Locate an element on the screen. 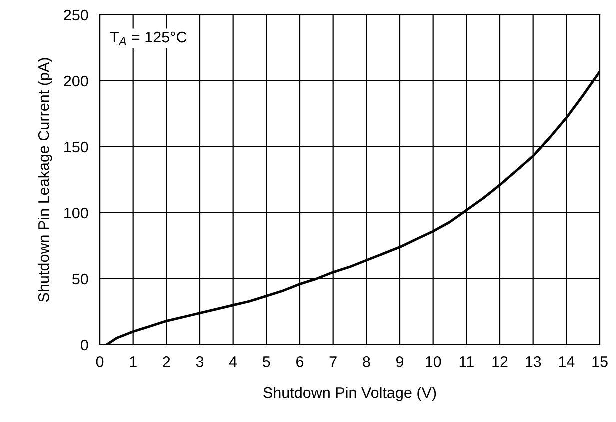 This screenshot has width=616, height=422. x-tick-label: 12 is located at coordinates (500, 362).